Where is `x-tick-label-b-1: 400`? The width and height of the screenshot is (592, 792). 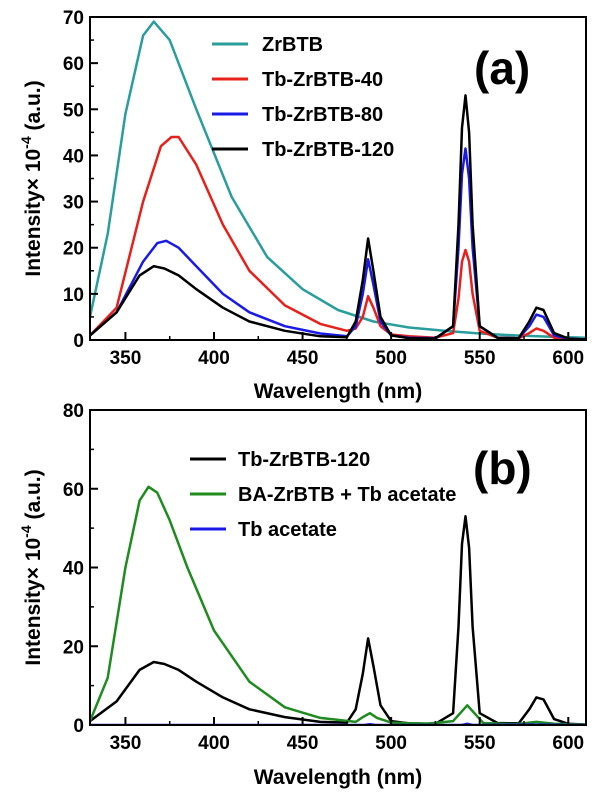 x-tick-label-b-1: 400 is located at coordinates (214, 743).